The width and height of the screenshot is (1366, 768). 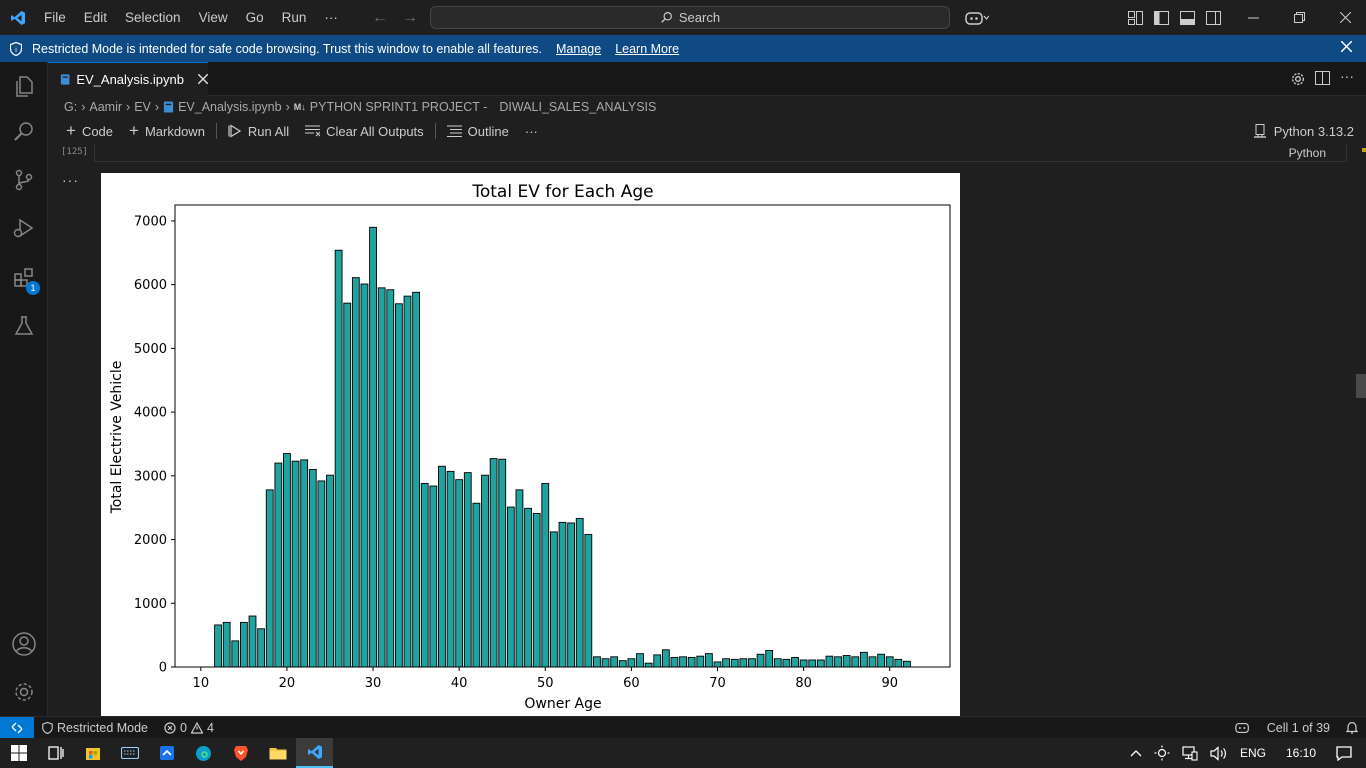 I want to click on command-center-search: Search, so click(x=690, y=17).